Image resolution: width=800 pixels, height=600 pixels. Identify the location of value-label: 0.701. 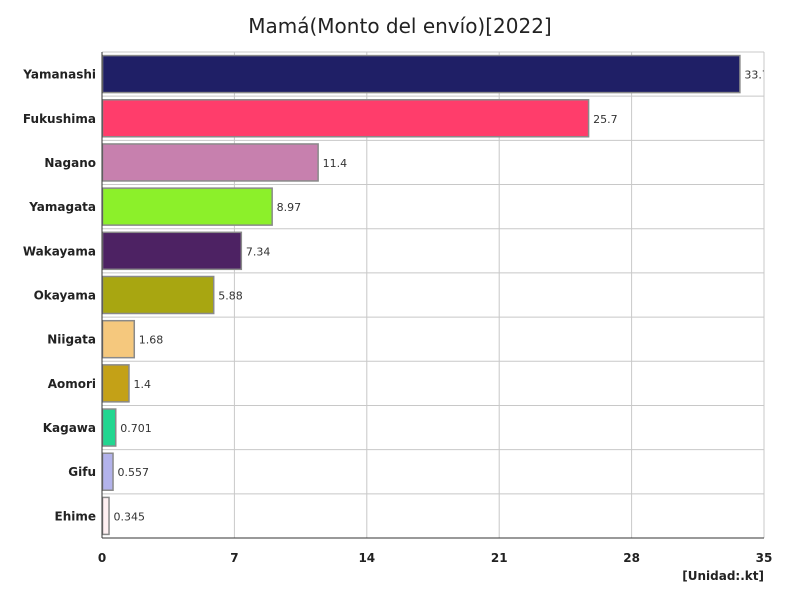
(136, 428).